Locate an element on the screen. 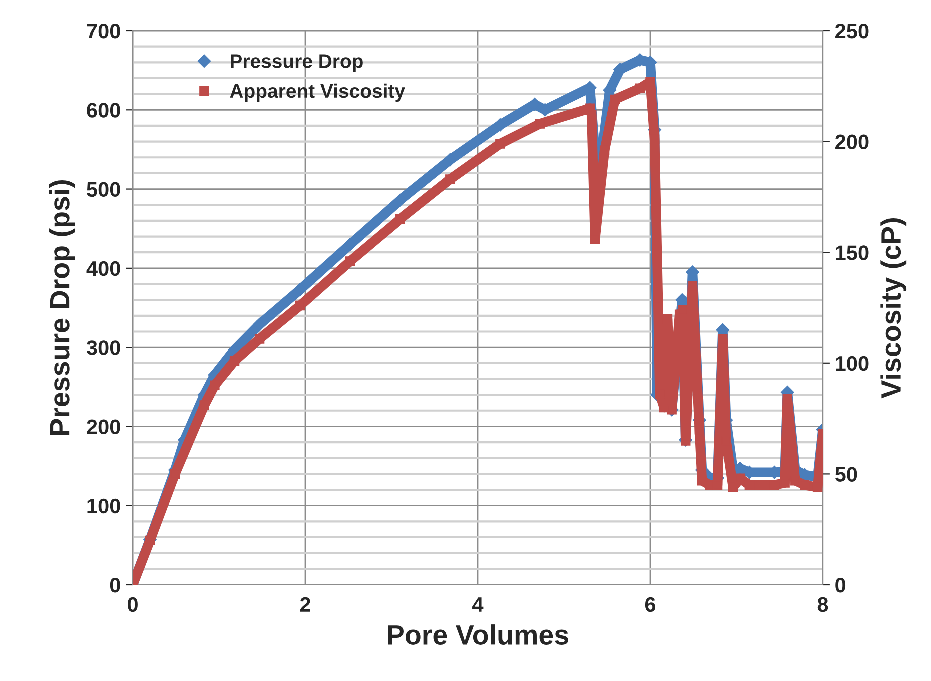 Image resolution: width=931 pixels, height=681 pixels. y-tick-label: 100 is located at coordinates (104, 506).